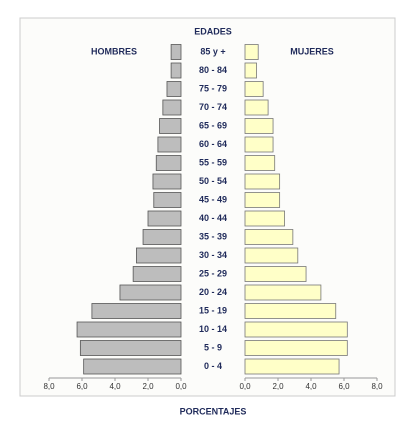  What do you see at coordinates (213, 329) in the screenshot?
I see `category-label: 10 - 14` at bounding box center [213, 329].